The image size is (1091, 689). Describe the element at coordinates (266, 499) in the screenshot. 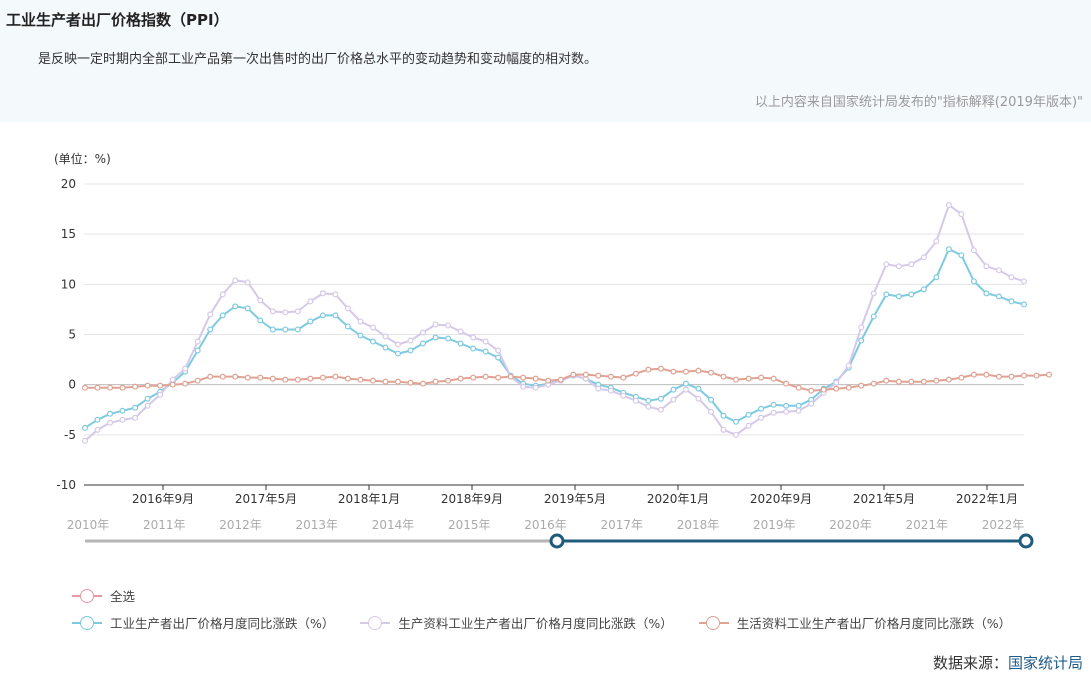

I see `x-tick-label: 2017年5月` at that location.